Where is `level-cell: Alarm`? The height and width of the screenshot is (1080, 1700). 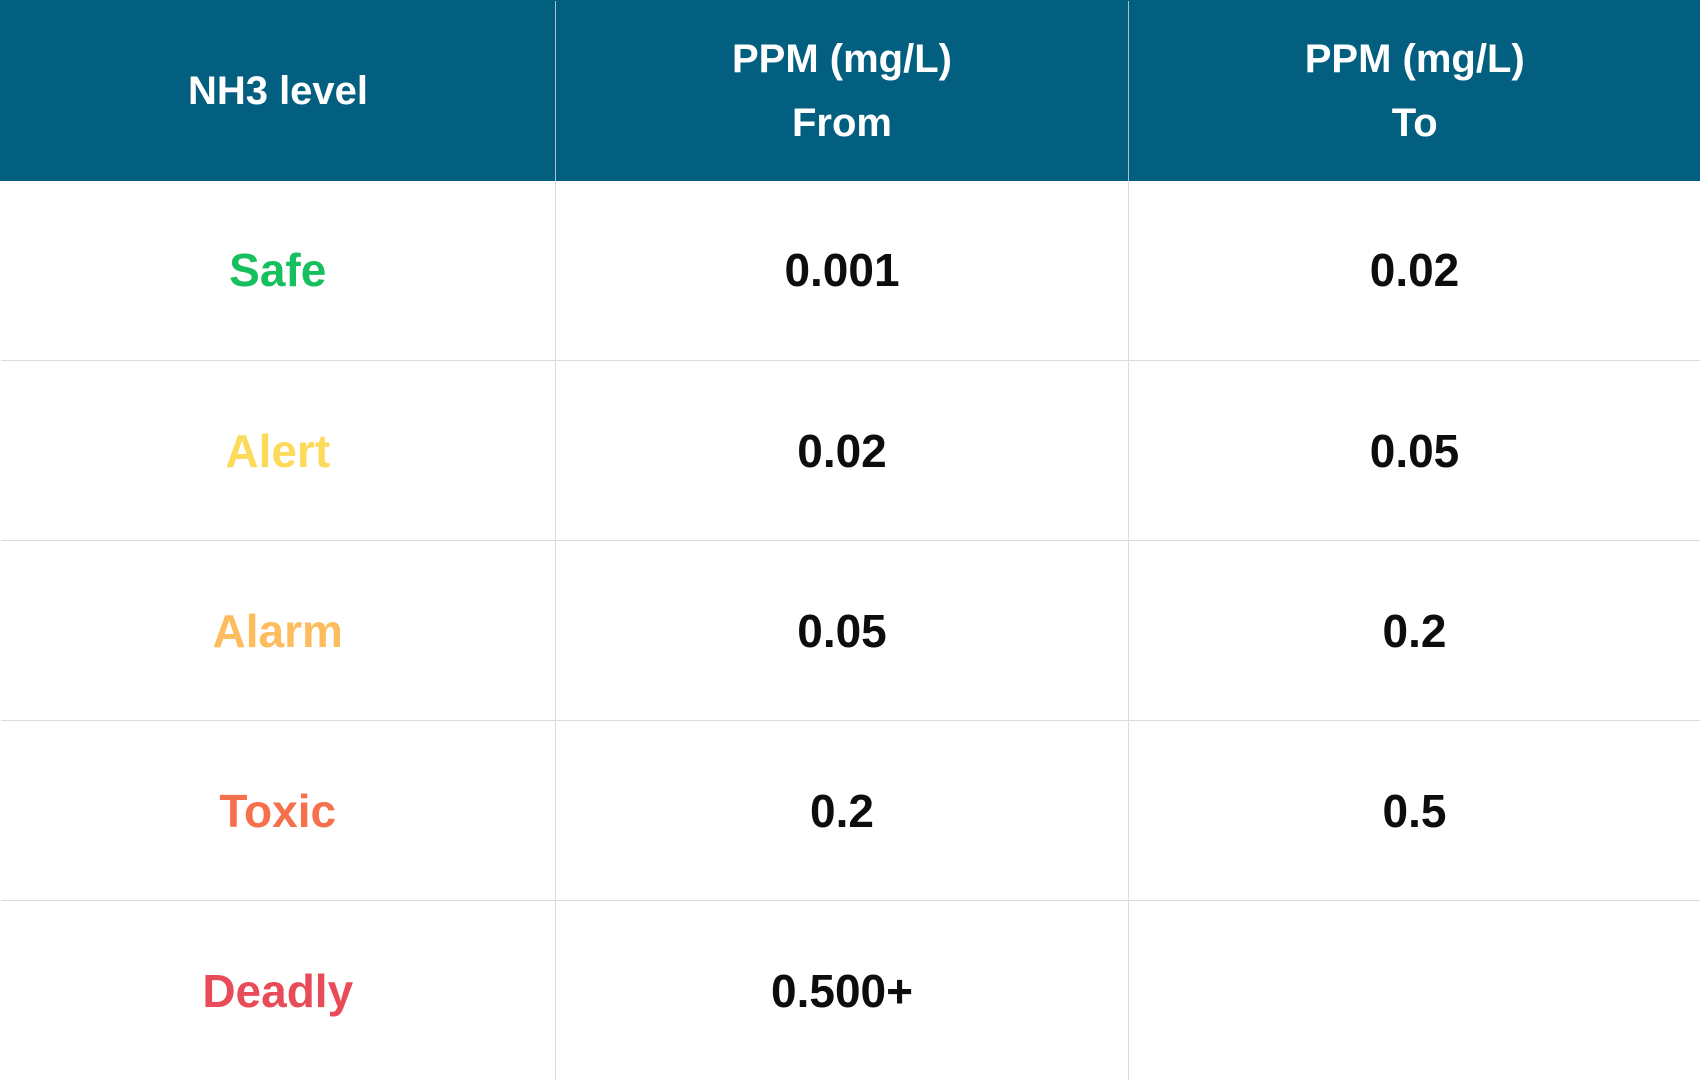
level-cell: Alarm is located at coordinates (278, 630).